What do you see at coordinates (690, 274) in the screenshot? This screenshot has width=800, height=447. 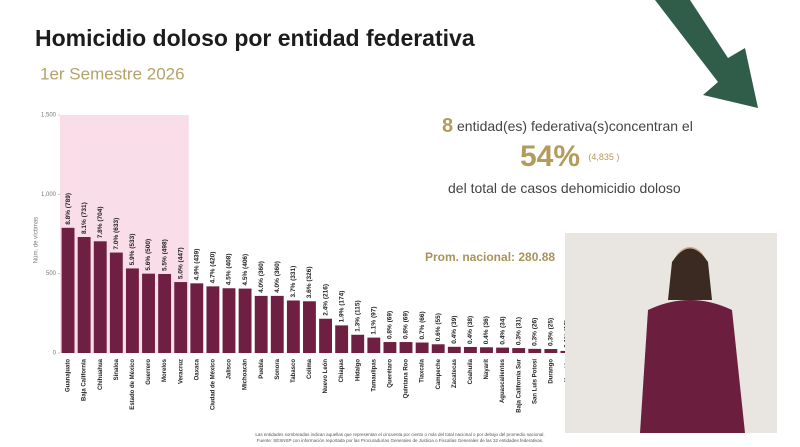 I see `person-hair` at bounding box center [690, 274].